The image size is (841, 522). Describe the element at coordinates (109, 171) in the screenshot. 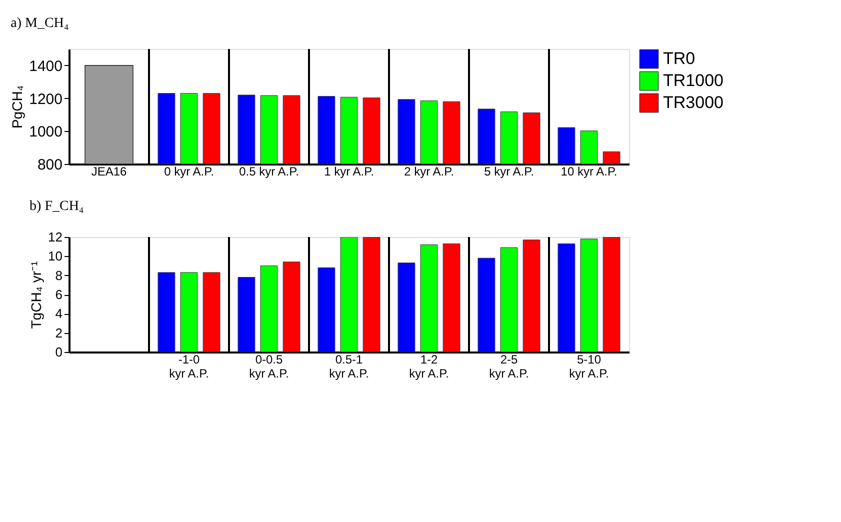

I see `x-tick-label: JEA16` at that location.